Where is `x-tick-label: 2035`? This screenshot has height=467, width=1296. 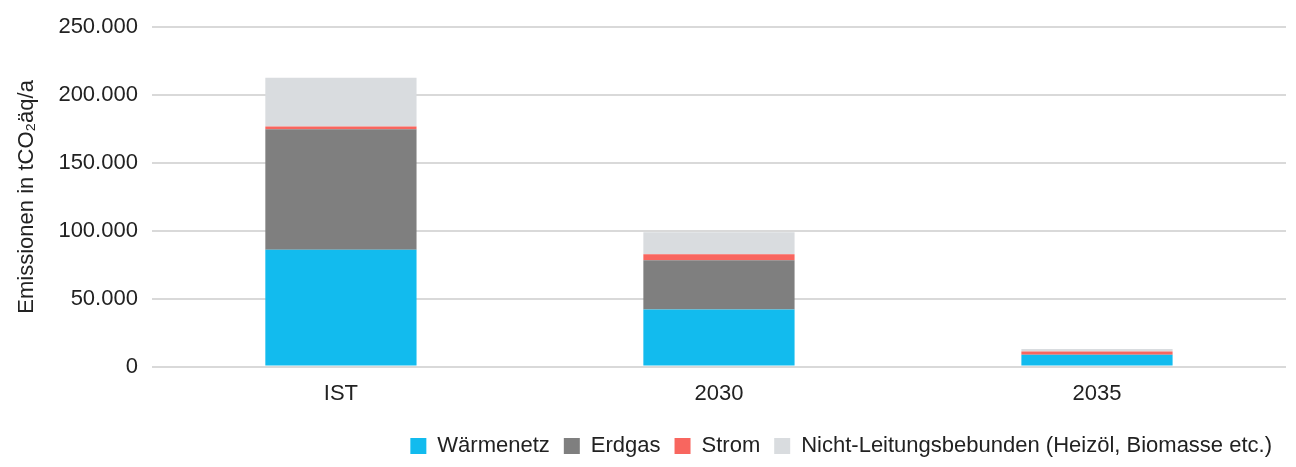
x-tick-label: 2035 is located at coordinates (1097, 392).